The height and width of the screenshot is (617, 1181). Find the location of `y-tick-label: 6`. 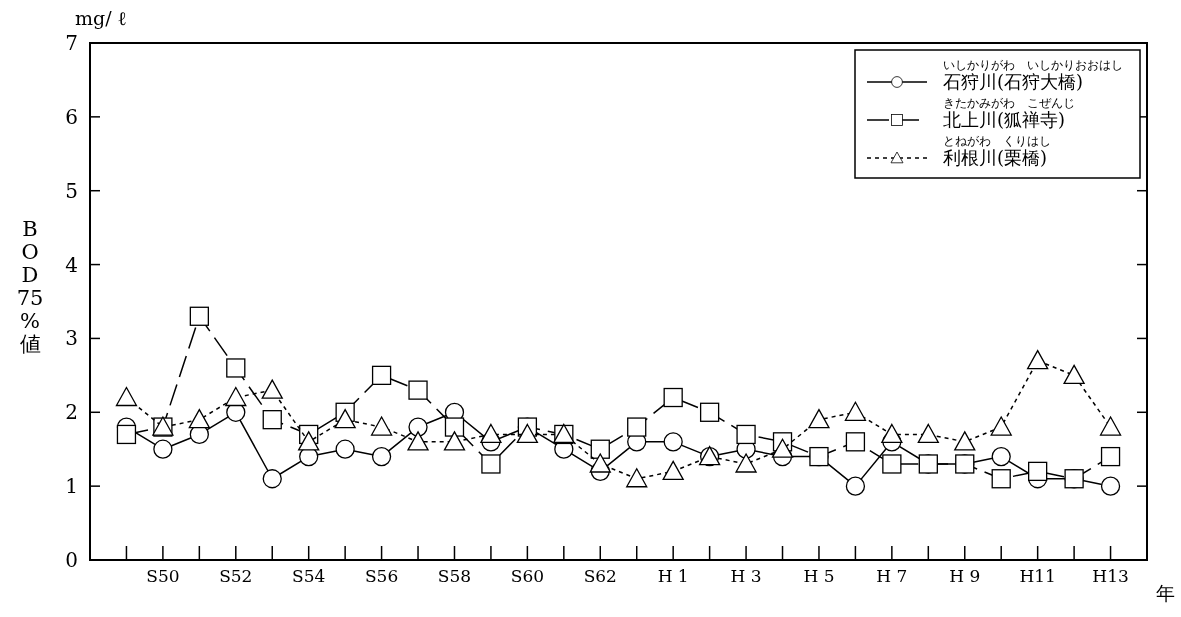

y-tick-label: 6 is located at coordinates (71, 116).